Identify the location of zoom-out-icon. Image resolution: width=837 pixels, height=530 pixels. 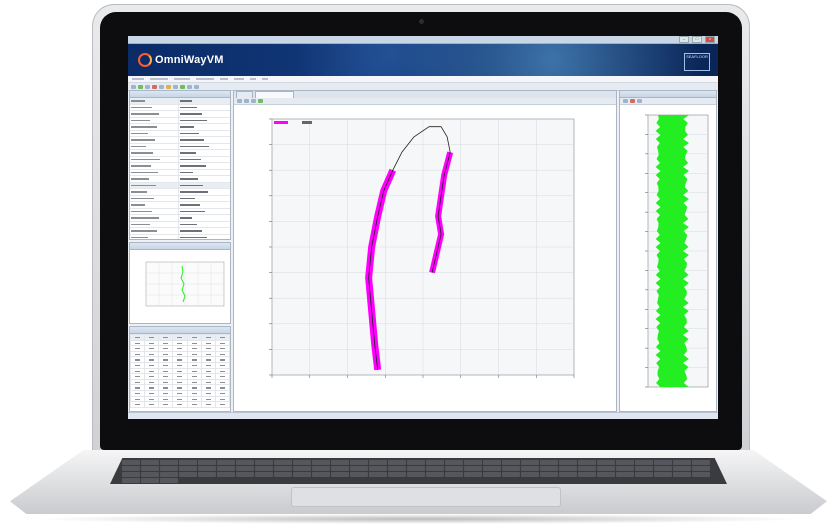
(246, 101).